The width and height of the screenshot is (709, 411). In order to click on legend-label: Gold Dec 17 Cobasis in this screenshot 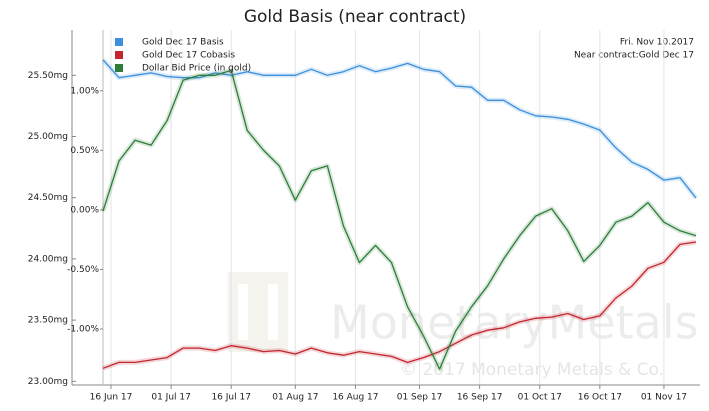, I will do `click(188, 56)`.